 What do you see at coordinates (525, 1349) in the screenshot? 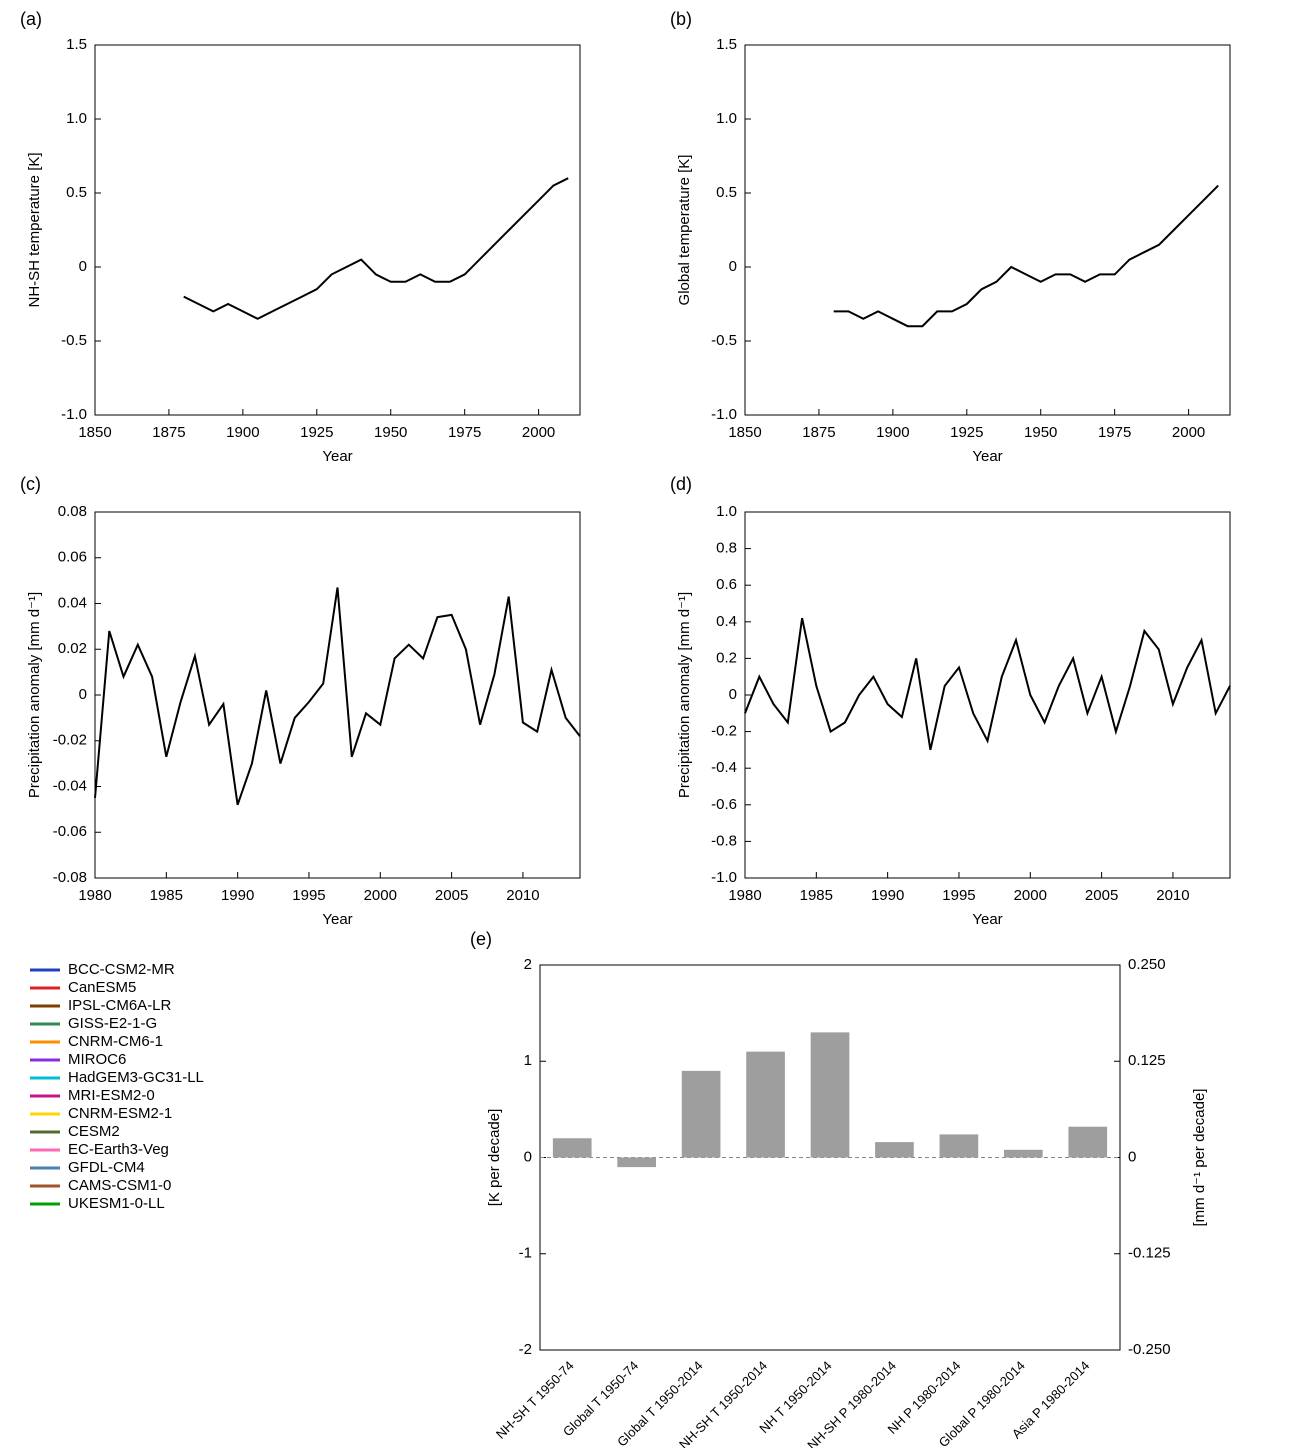
I see `y-tick-label: -2` at bounding box center [525, 1349].